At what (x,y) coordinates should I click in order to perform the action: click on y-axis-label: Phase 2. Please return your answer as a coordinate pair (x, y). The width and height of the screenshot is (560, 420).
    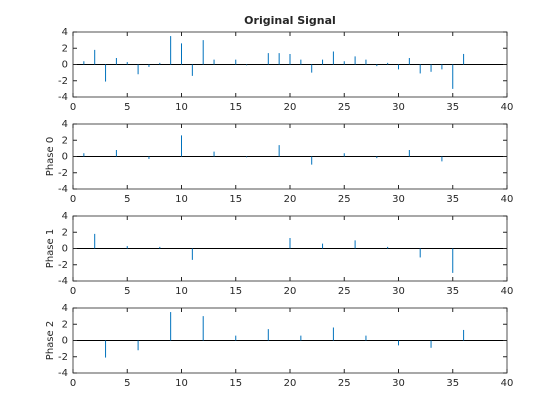
    Looking at the image, I should click on (50, 340).